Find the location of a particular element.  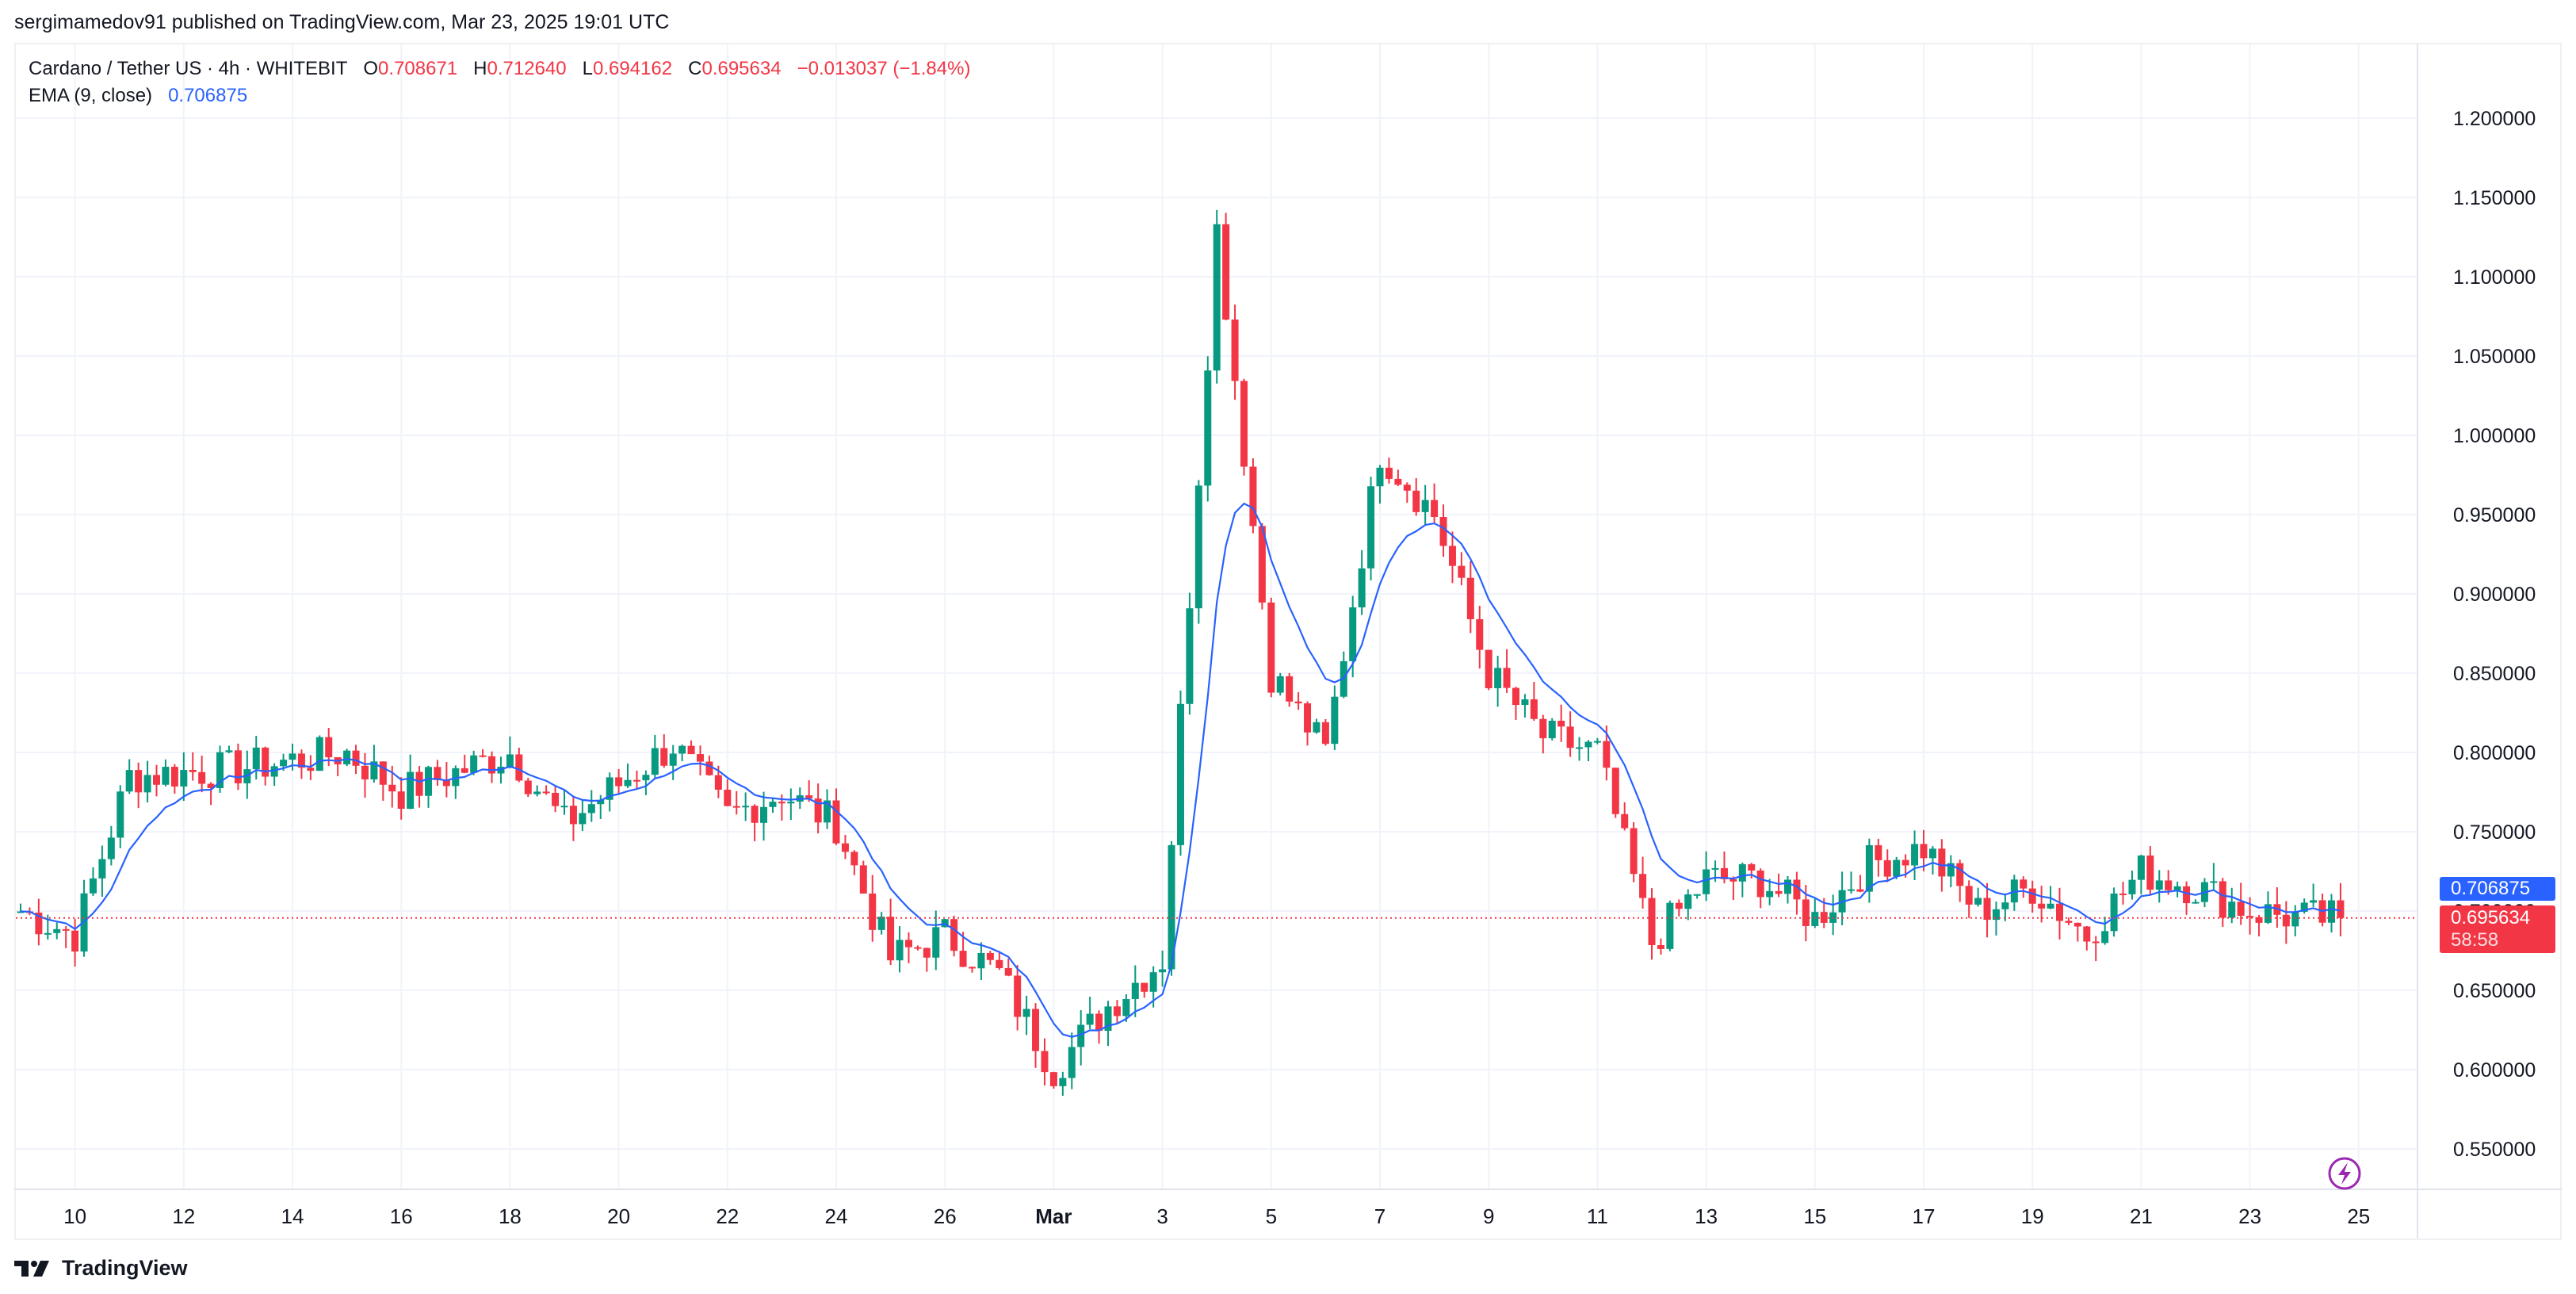

x-tick-label: 5 is located at coordinates (1271, 1216).